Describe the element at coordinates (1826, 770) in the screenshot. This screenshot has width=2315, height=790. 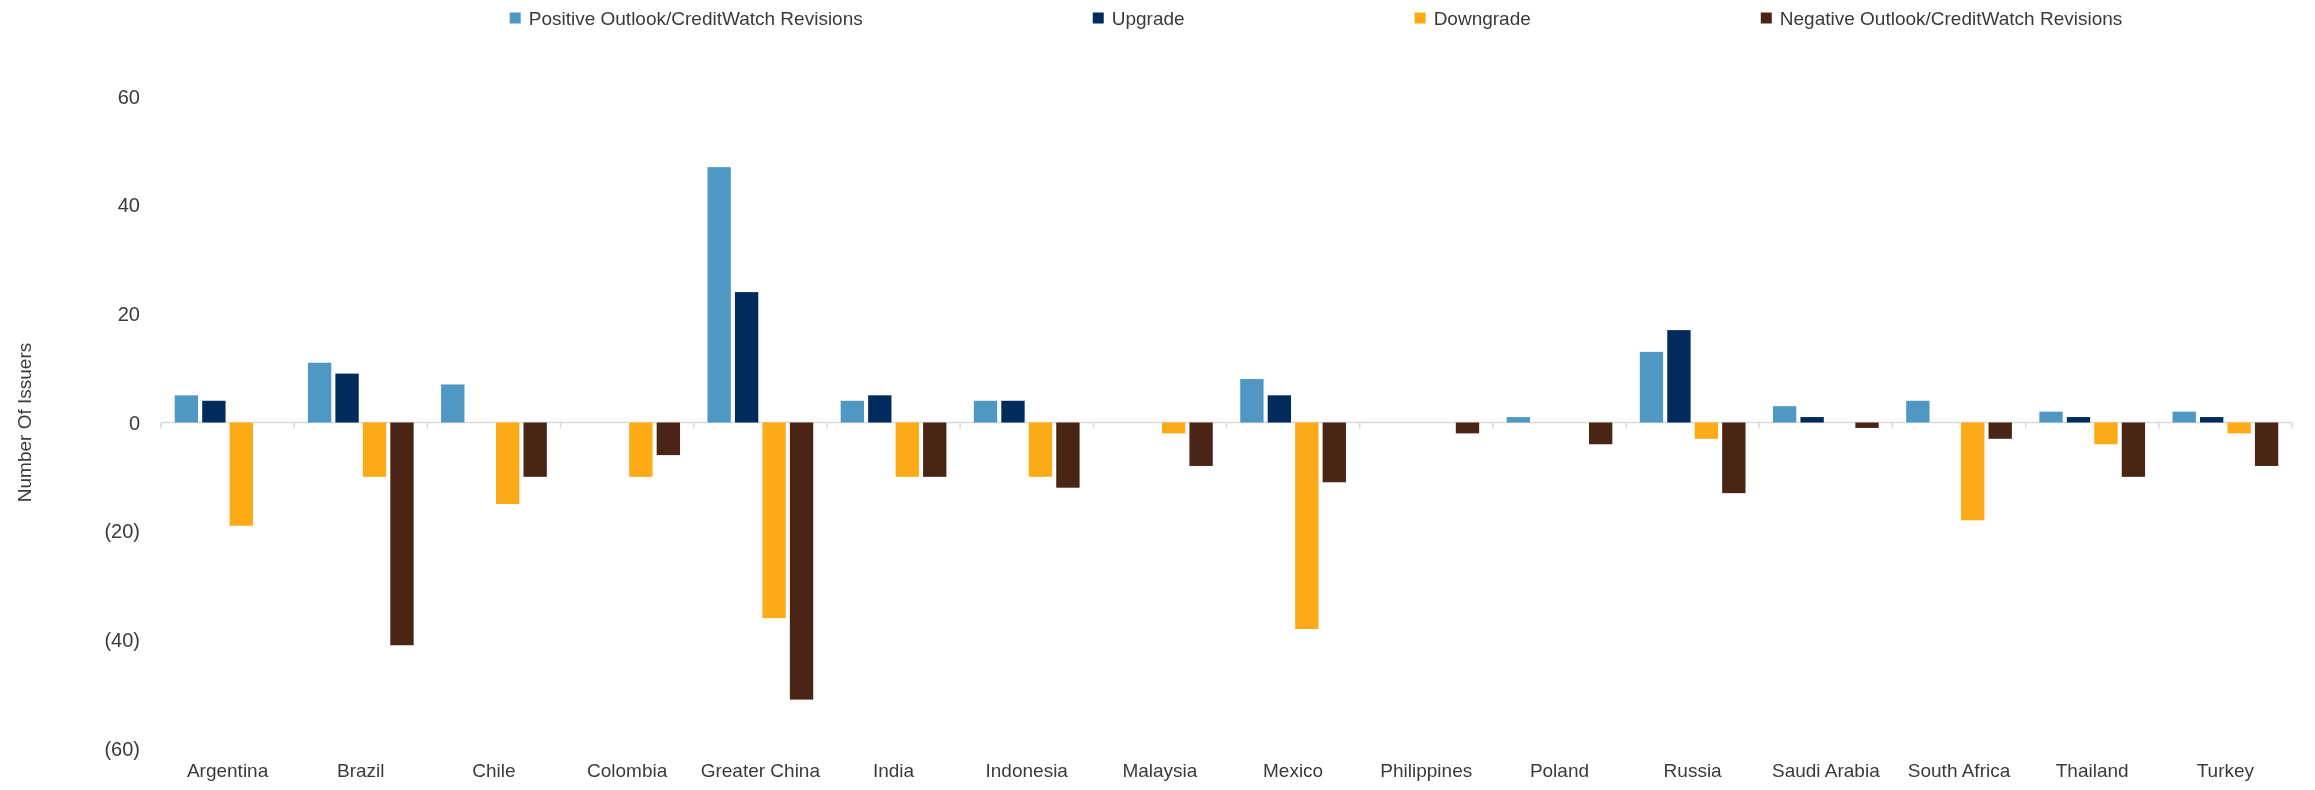
I see `x-tick-label: Saudi Arabia` at that location.